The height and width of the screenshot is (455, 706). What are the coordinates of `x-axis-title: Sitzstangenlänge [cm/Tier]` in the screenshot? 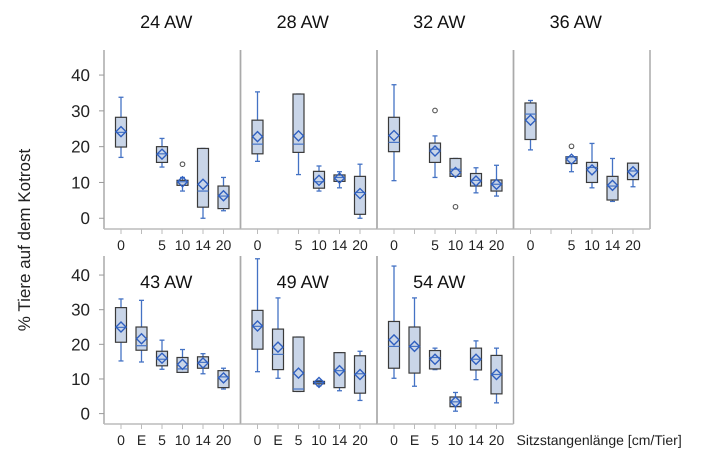 It's located at (599, 440).